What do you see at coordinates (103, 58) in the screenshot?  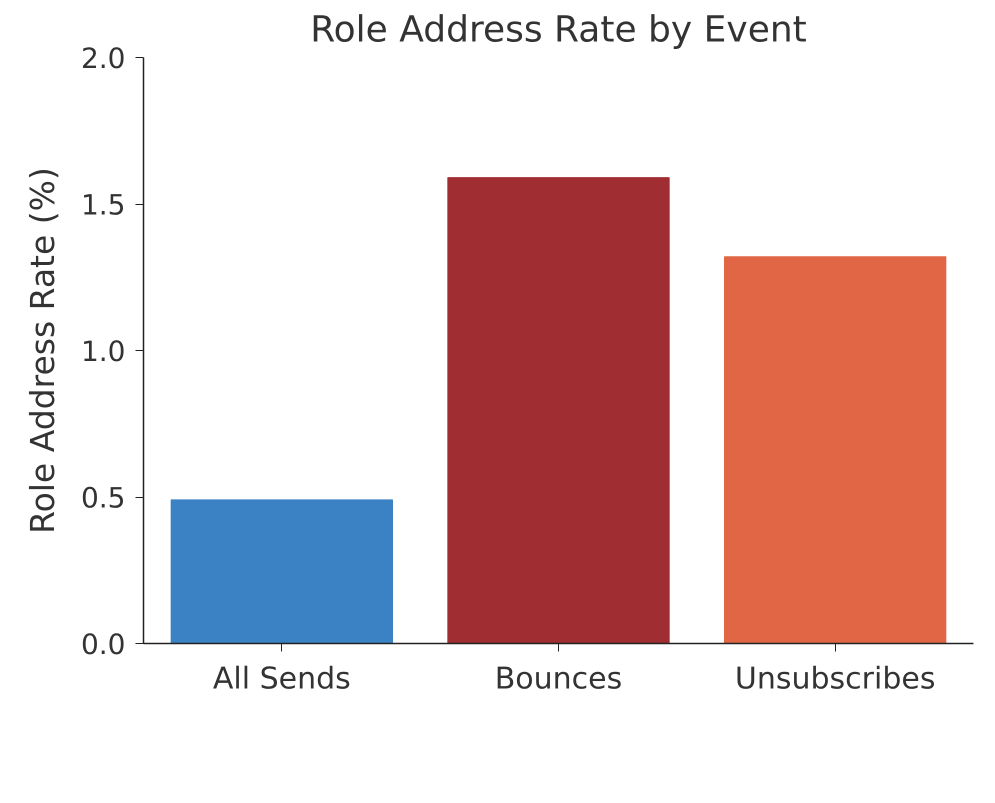 I see `y-tick-label: 2.0` at bounding box center [103, 58].